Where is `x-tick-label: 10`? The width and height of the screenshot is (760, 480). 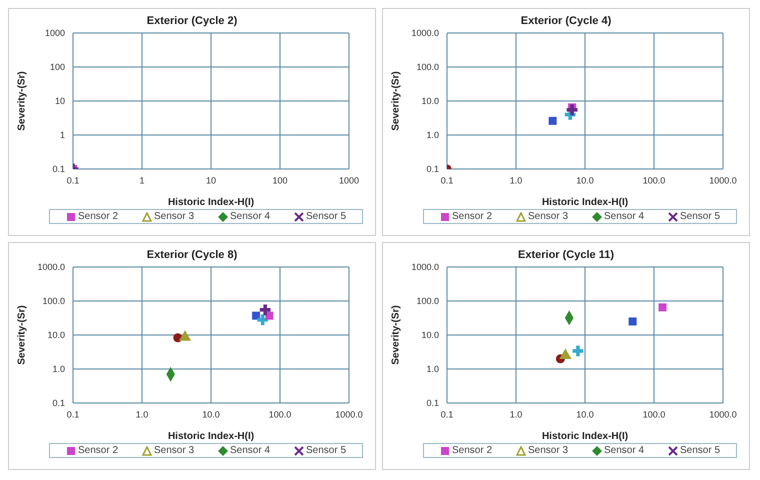 x-tick-label: 10 is located at coordinates (211, 180).